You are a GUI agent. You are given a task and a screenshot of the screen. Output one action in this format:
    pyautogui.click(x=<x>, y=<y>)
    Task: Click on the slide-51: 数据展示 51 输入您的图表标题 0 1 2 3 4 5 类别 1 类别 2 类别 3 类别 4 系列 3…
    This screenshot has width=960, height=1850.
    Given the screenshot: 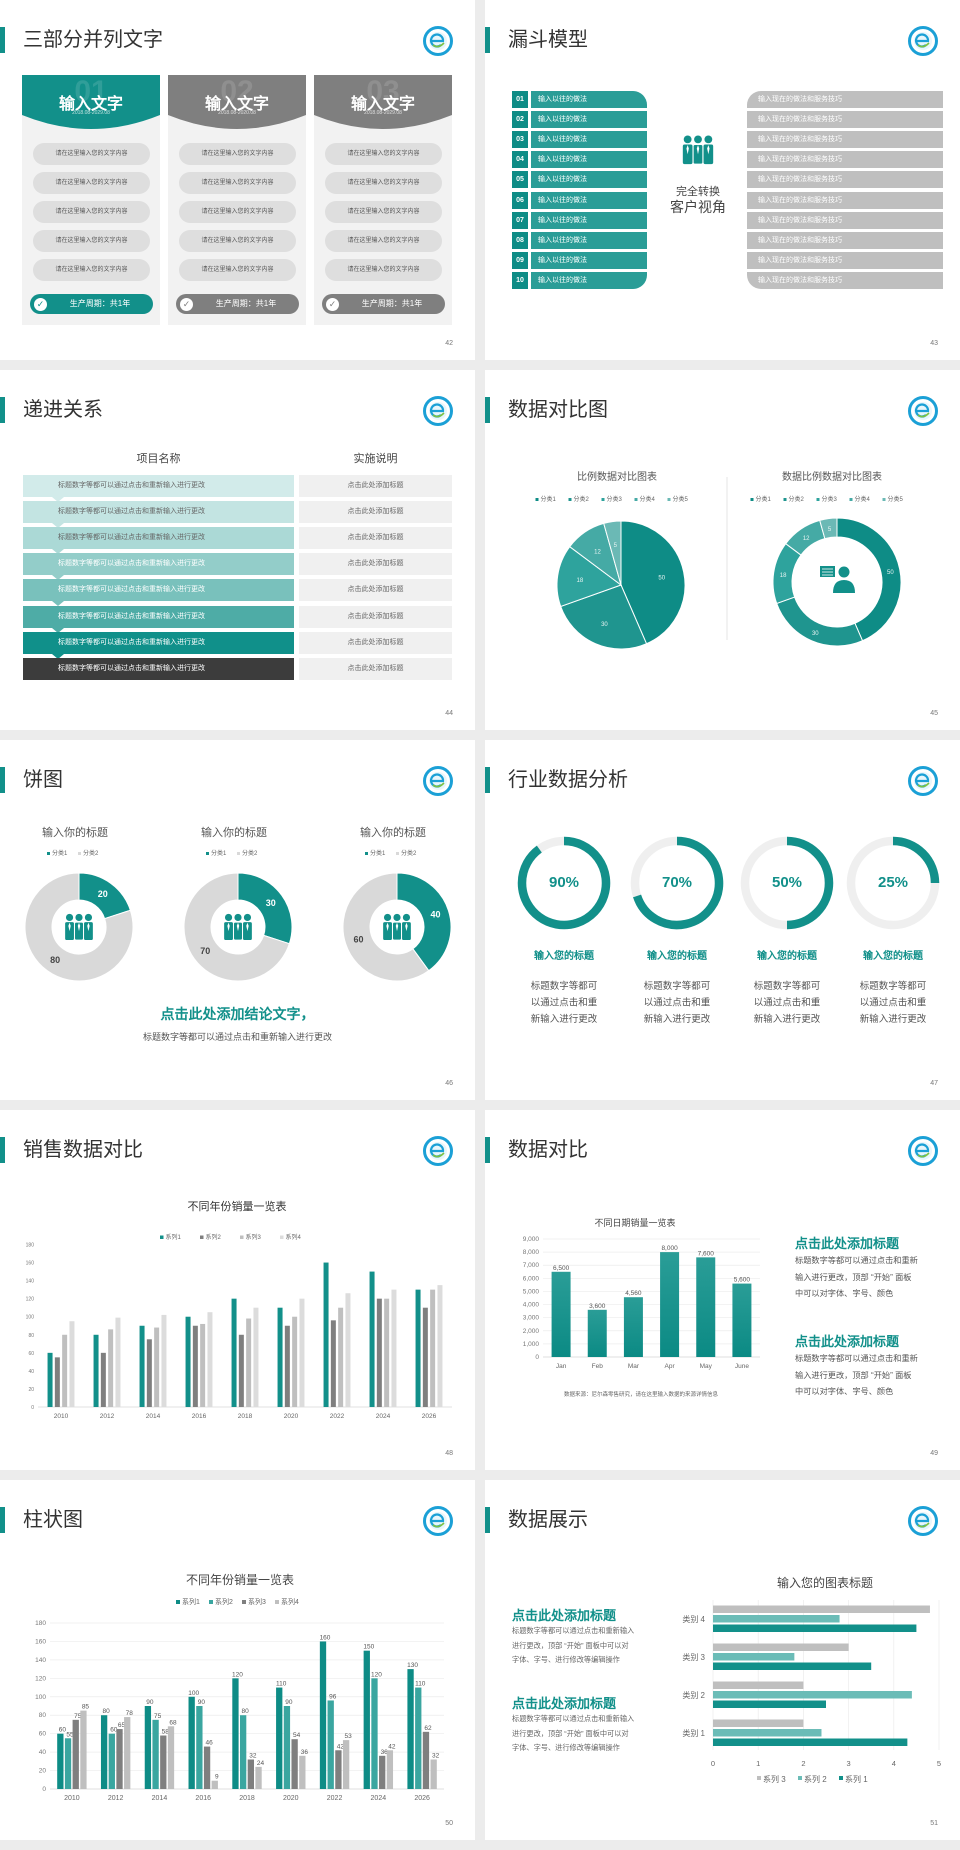 What is the action you would take?
    pyautogui.click(x=722, y=1660)
    